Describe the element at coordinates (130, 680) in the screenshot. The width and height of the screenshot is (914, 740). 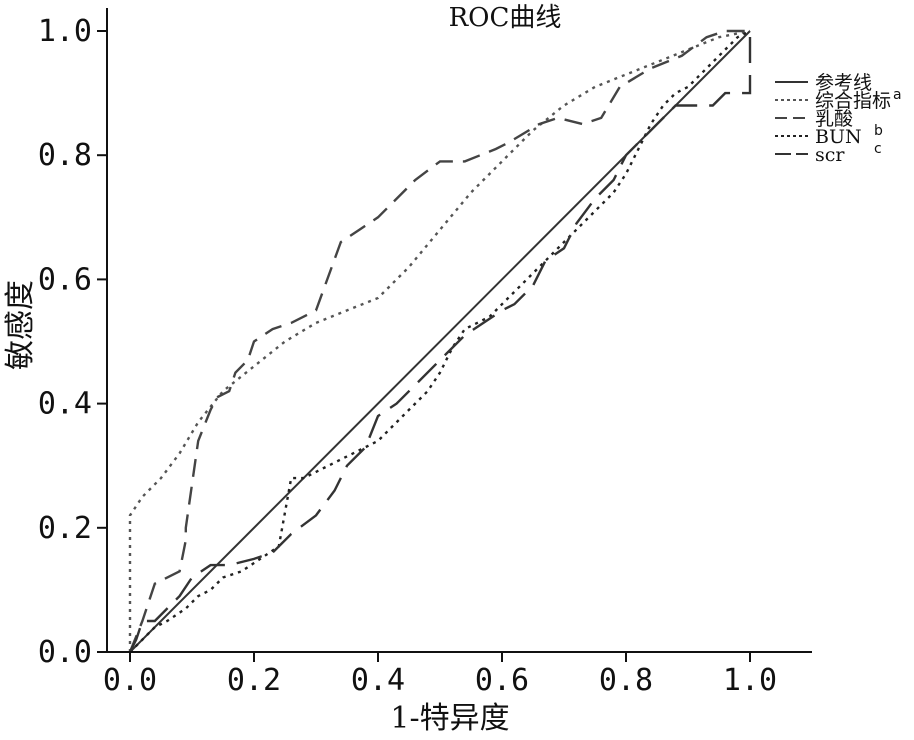
I see `x-tick-label: 0.0` at that location.